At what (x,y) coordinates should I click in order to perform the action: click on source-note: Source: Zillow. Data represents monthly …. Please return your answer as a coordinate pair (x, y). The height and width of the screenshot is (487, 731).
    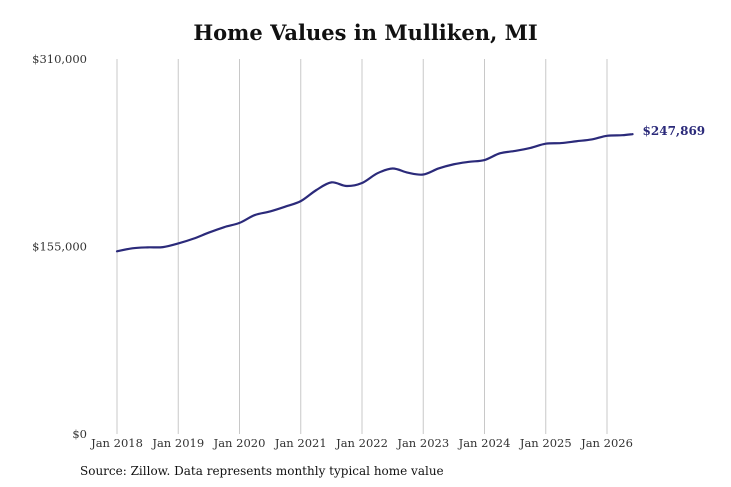
    Looking at the image, I should click on (262, 471).